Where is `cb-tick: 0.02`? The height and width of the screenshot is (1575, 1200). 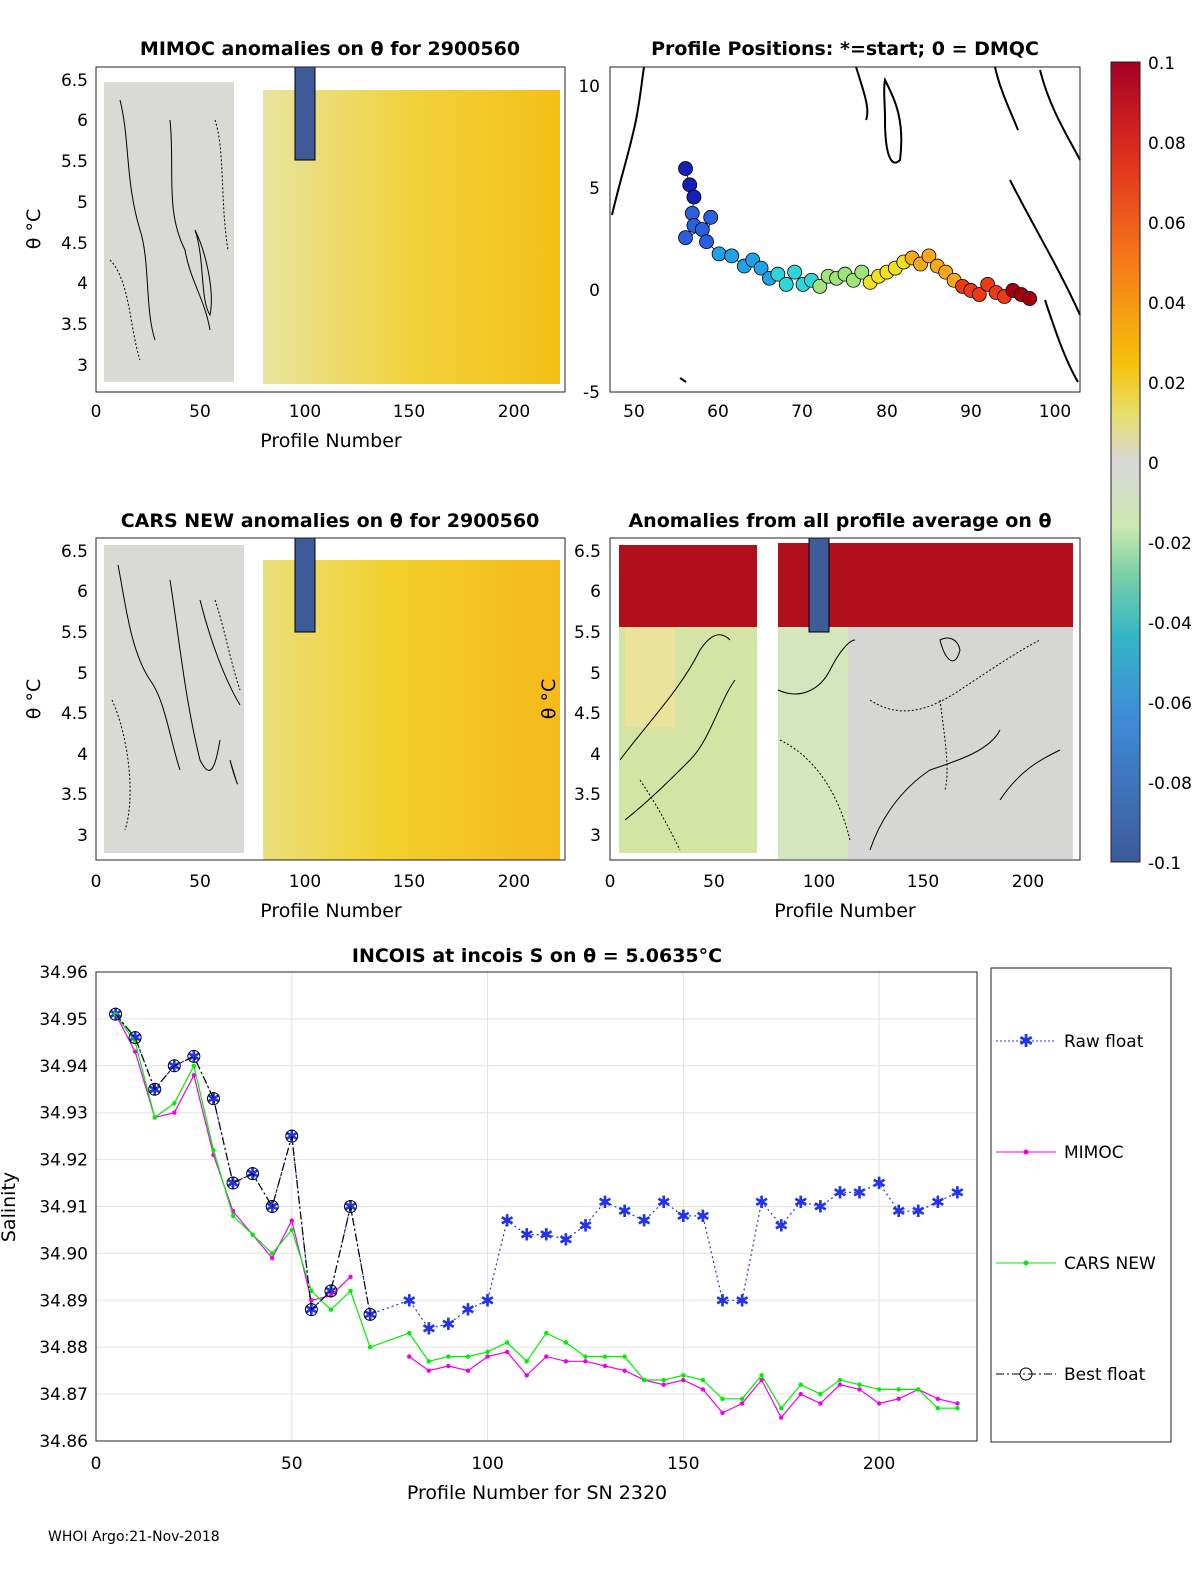 cb-tick: 0.02 is located at coordinates (1167, 384).